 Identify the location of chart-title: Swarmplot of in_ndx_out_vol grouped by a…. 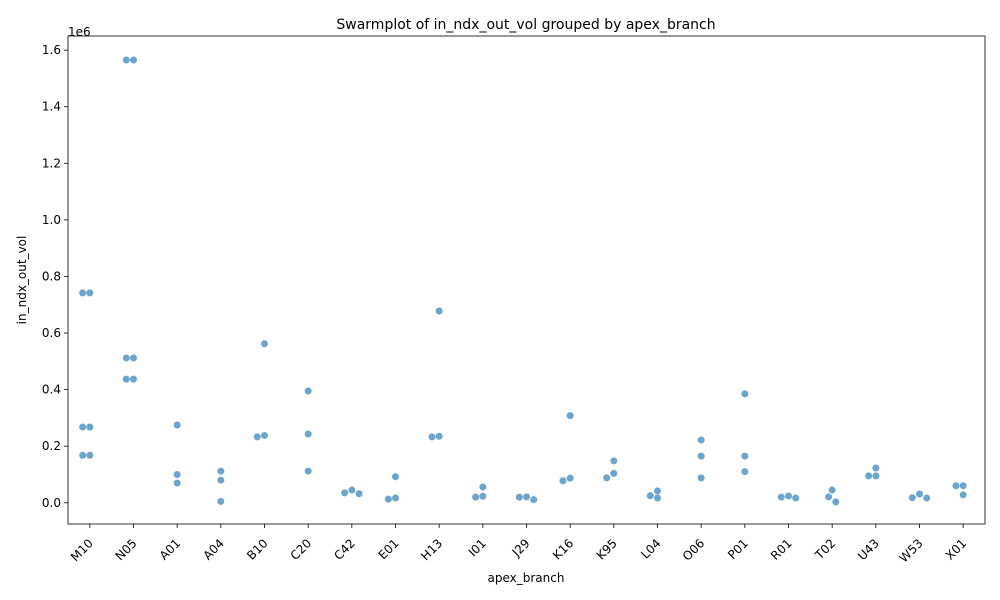
(525, 25).